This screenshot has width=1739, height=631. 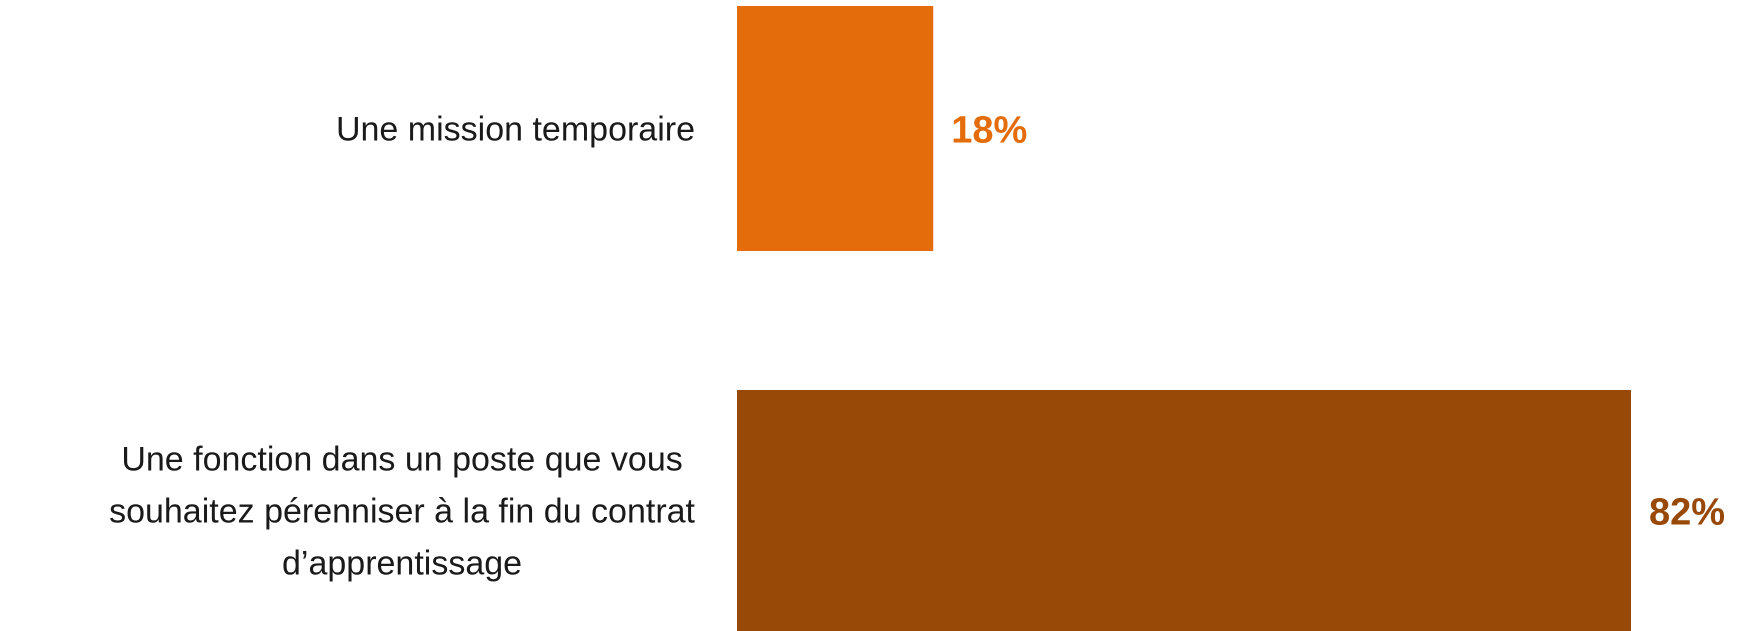 What do you see at coordinates (401, 460) in the screenshot?
I see `category-label-line: Une fonction dans un poste que vous` at bounding box center [401, 460].